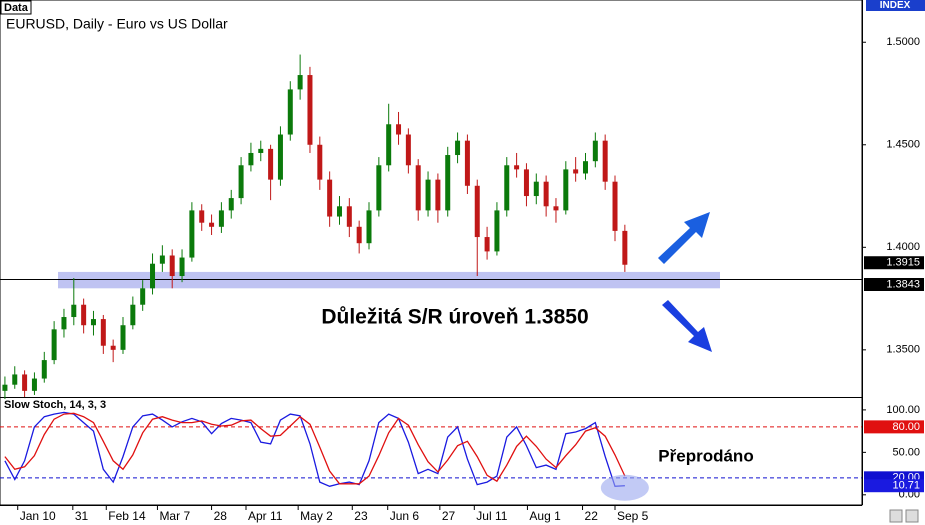 This screenshot has height=525, width=925. What do you see at coordinates (449, 516) in the screenshot?
I see `x-tick-label: 27` at bounding box center [449, 516].